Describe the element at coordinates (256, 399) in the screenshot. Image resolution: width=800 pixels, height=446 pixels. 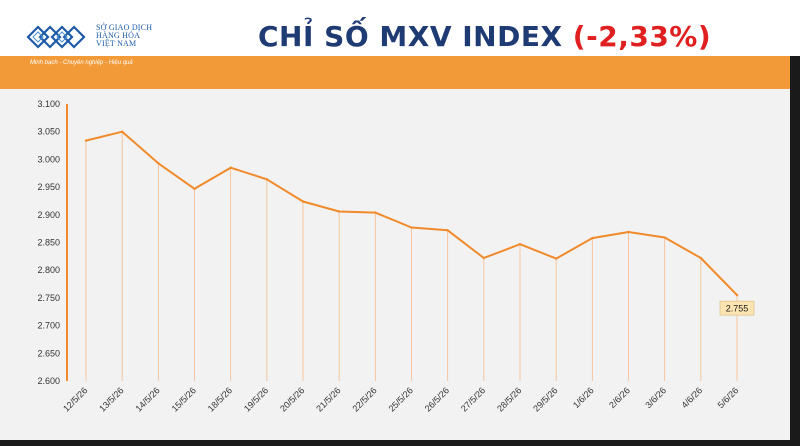
I see `x-tick-label: 19/5/26` at that location.